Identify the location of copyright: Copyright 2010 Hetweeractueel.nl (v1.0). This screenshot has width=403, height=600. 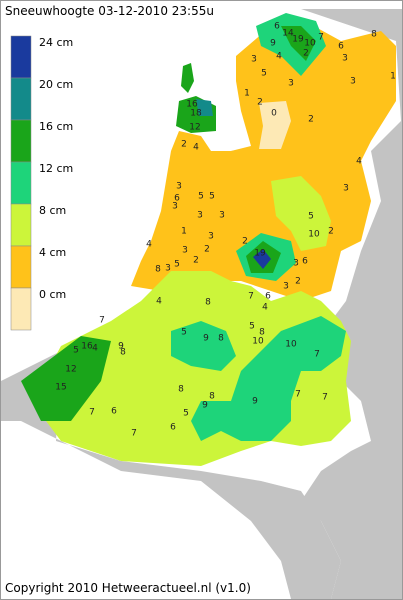
(128, 588).